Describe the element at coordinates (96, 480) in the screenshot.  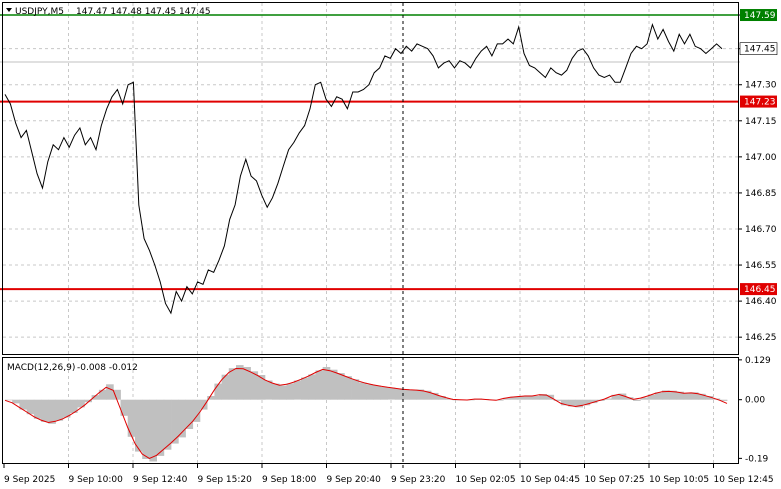
I see `time-tick-label: 9 Sep 10:00` at that location.